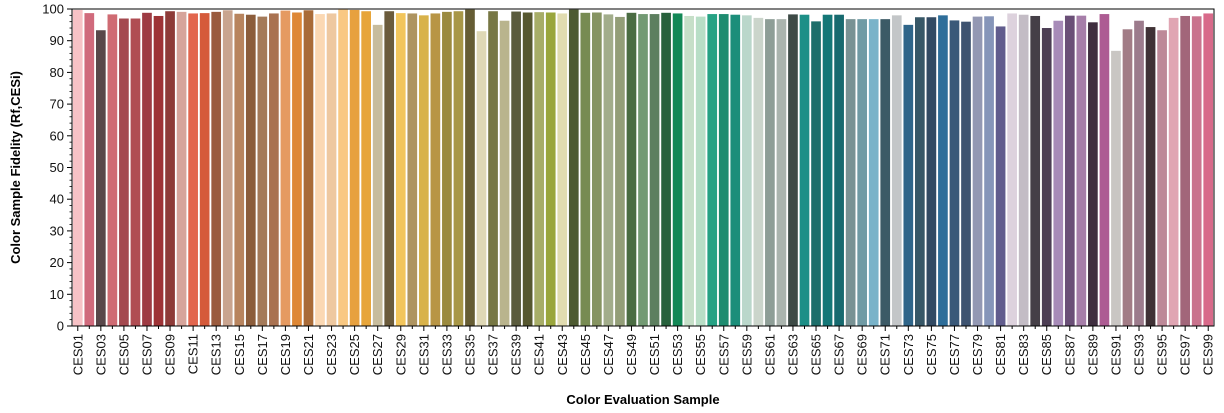 The image size is (1224, 413). I want to click on bar-ces90, so click(1104, 170).